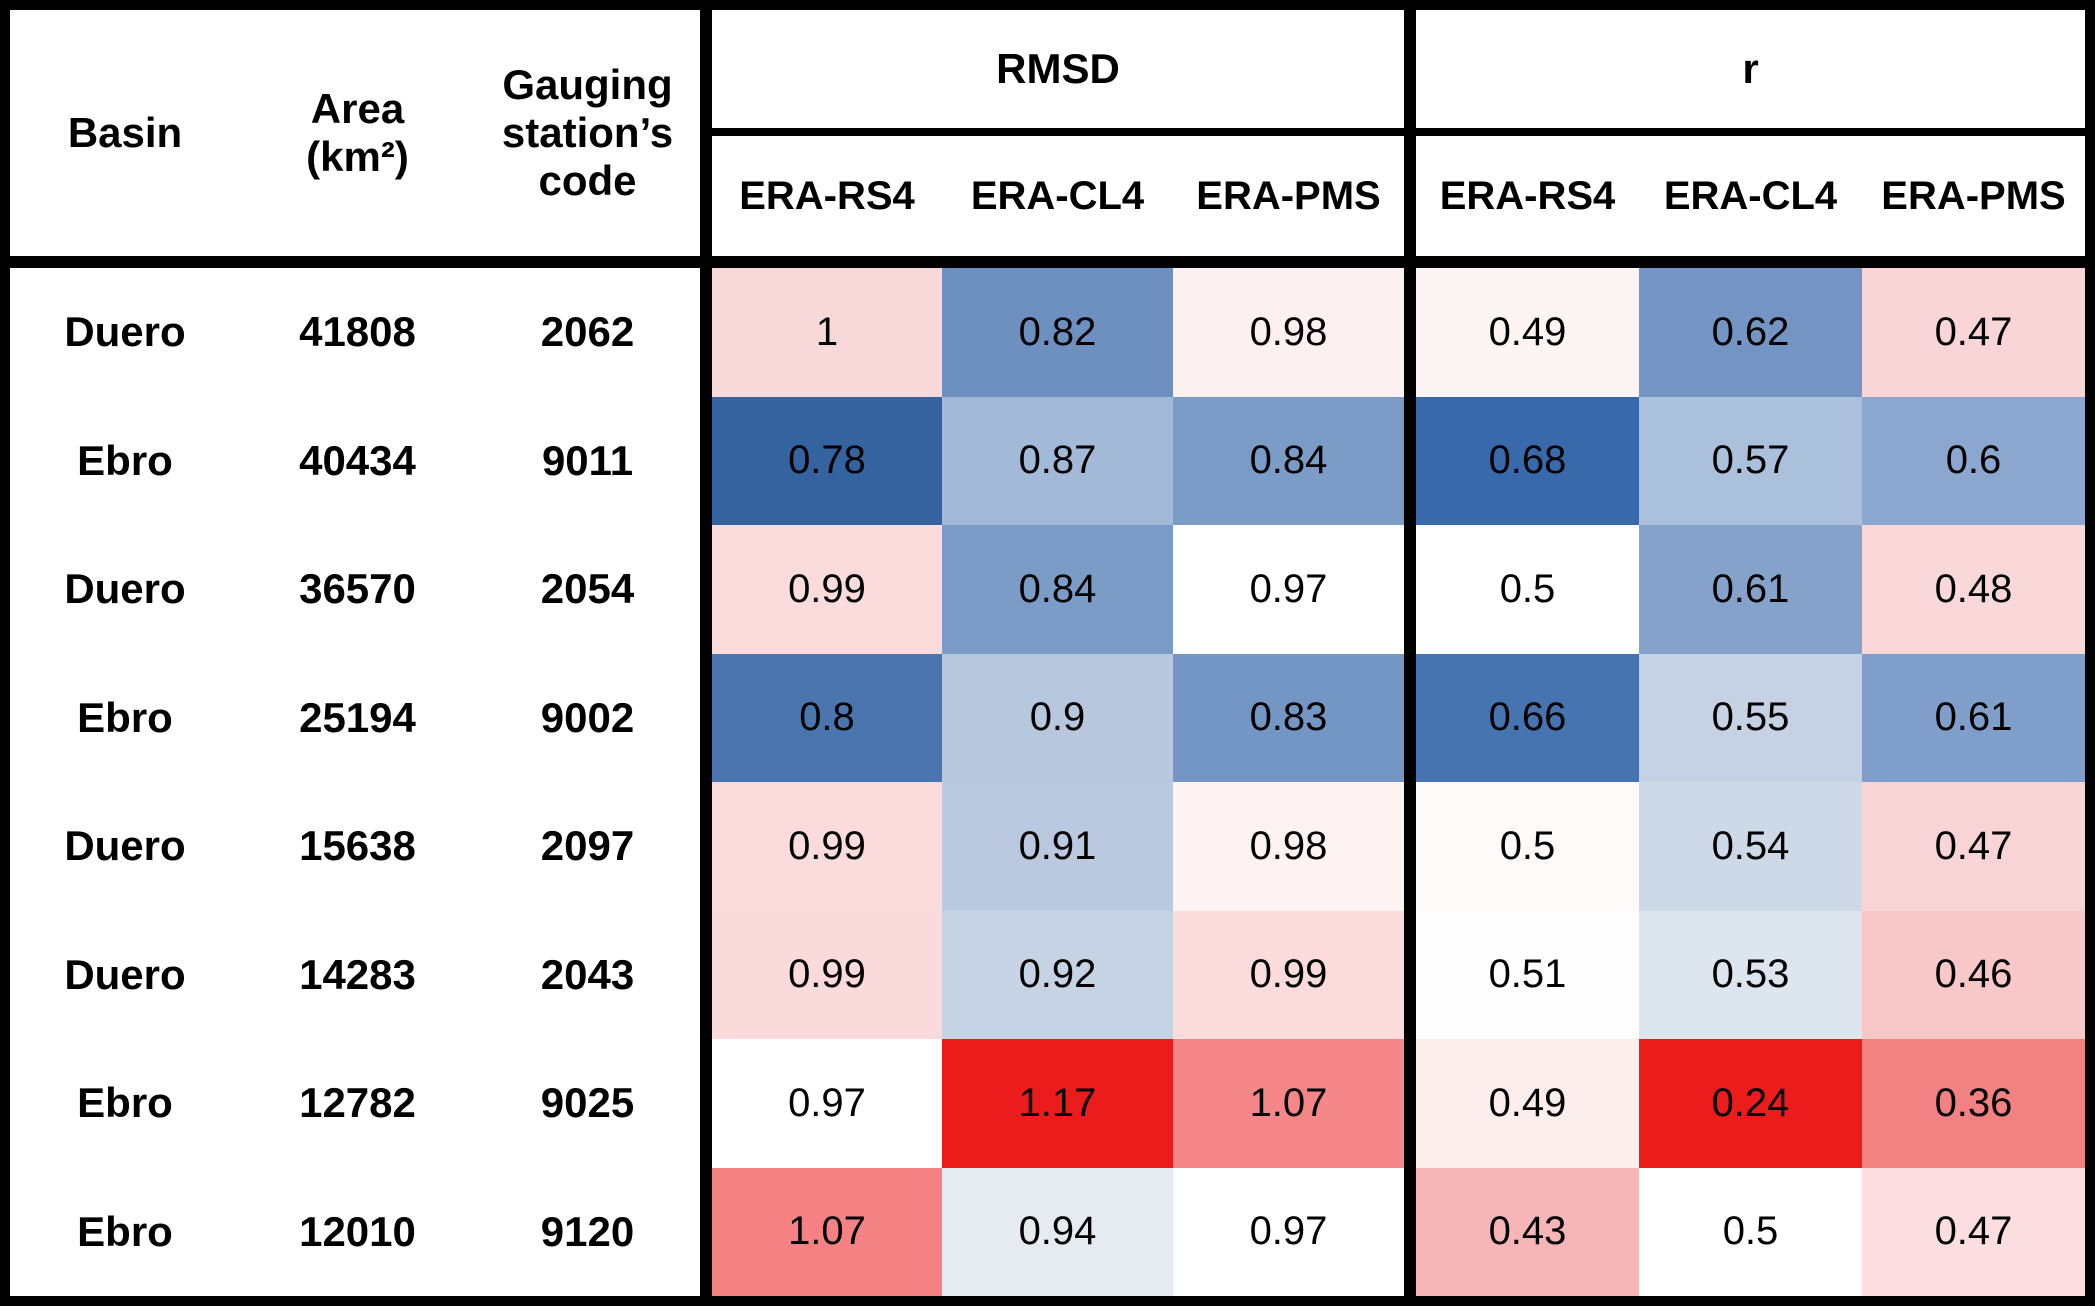 The image size is (2095, 1306). I want to click on header-area: Area (km²), so click(357, 132).